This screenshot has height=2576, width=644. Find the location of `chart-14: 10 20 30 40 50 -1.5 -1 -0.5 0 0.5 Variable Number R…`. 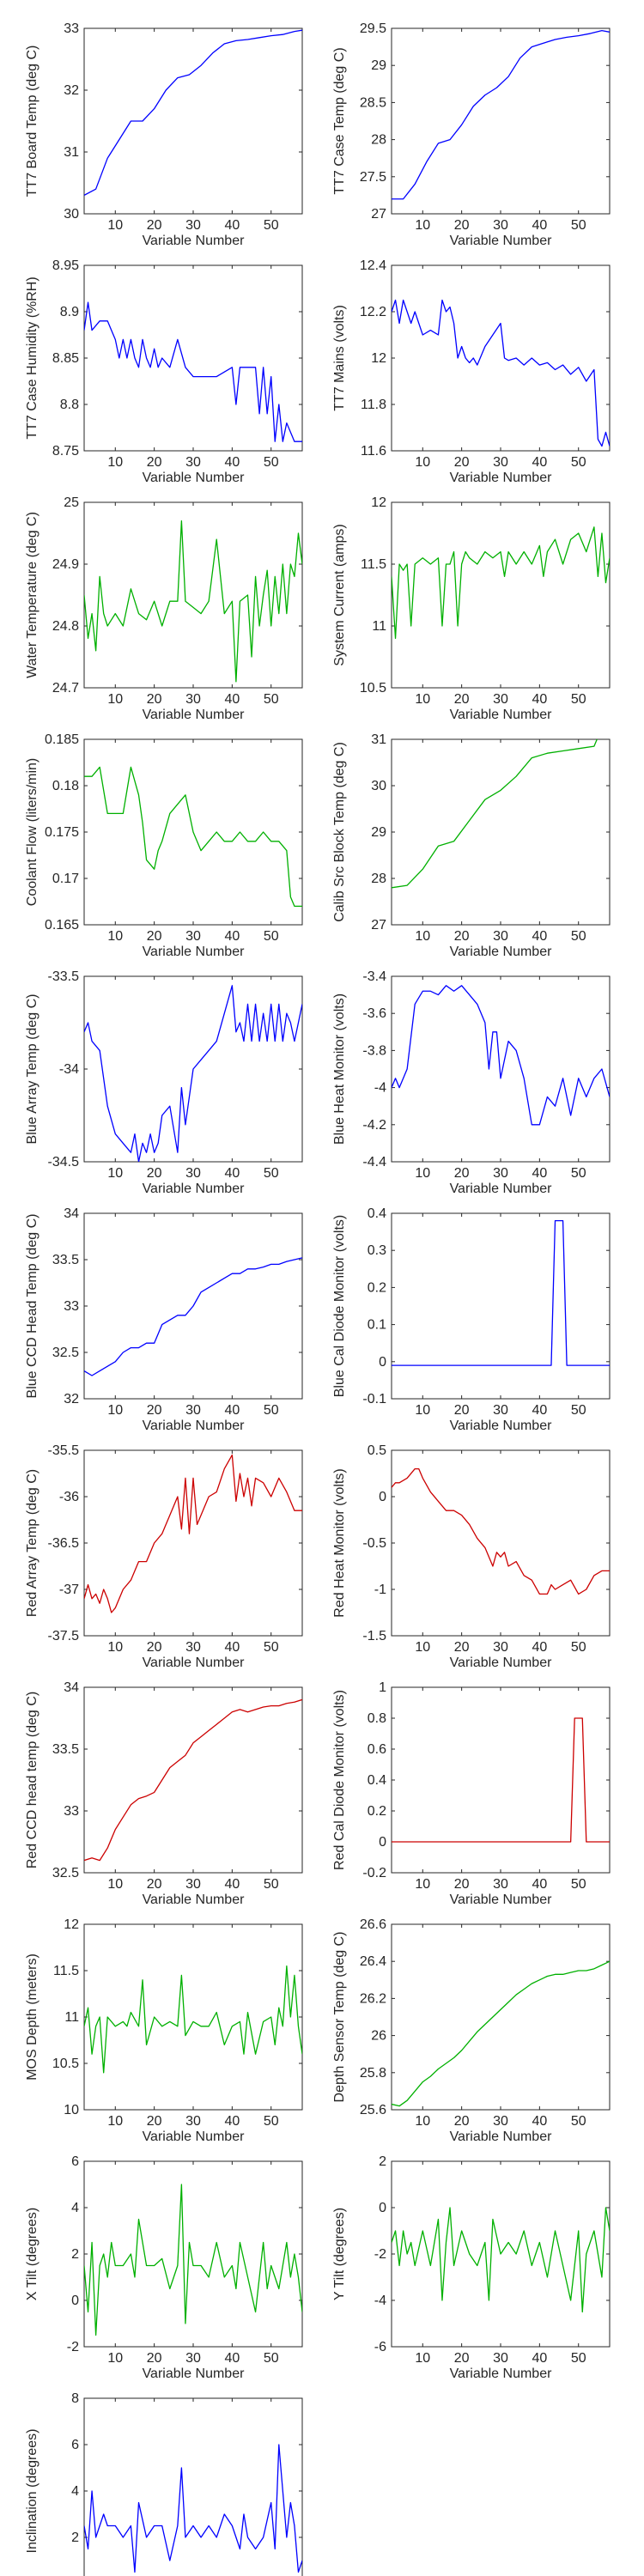

chart-14: 10 20 30 40 50 -1.5 -1 -0.5 0 0.5 Variable Number R… is located at coordinates (472, 1557).